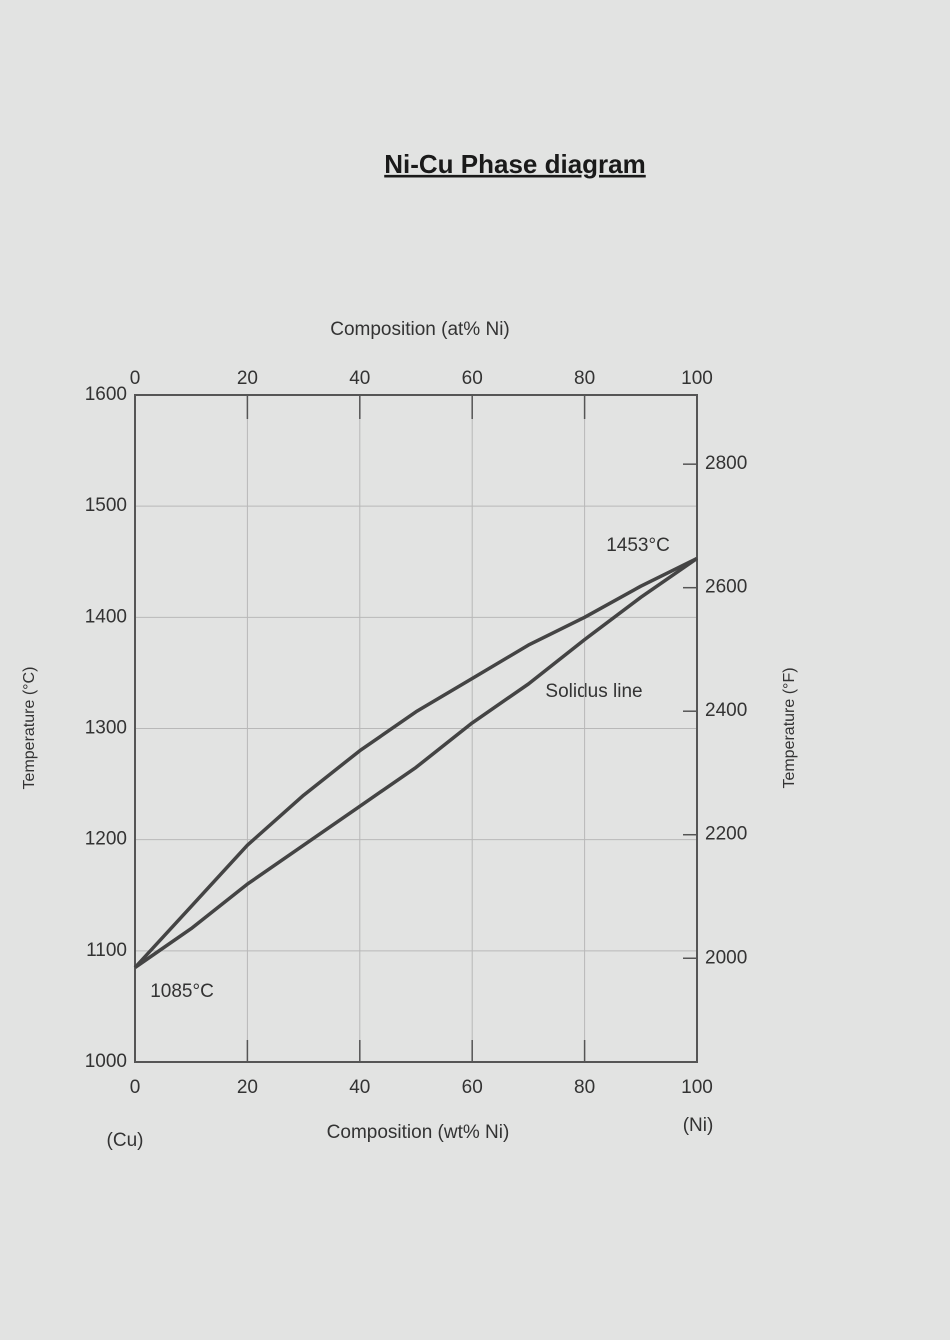 The image size is (950, 1340). What do you see at coordinates (125, 1140) in the screenshot?
I see `x-end-label: (Cu)` at bounding box center [125, 1140].